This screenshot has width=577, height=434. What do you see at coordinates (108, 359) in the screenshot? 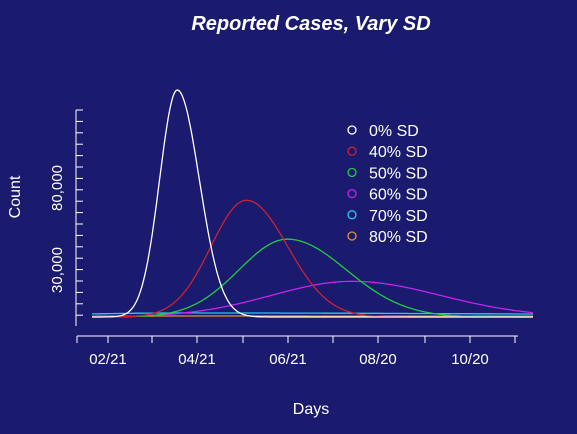
I see `x-tick-label: 02/21` at bounding box center [108, 359].